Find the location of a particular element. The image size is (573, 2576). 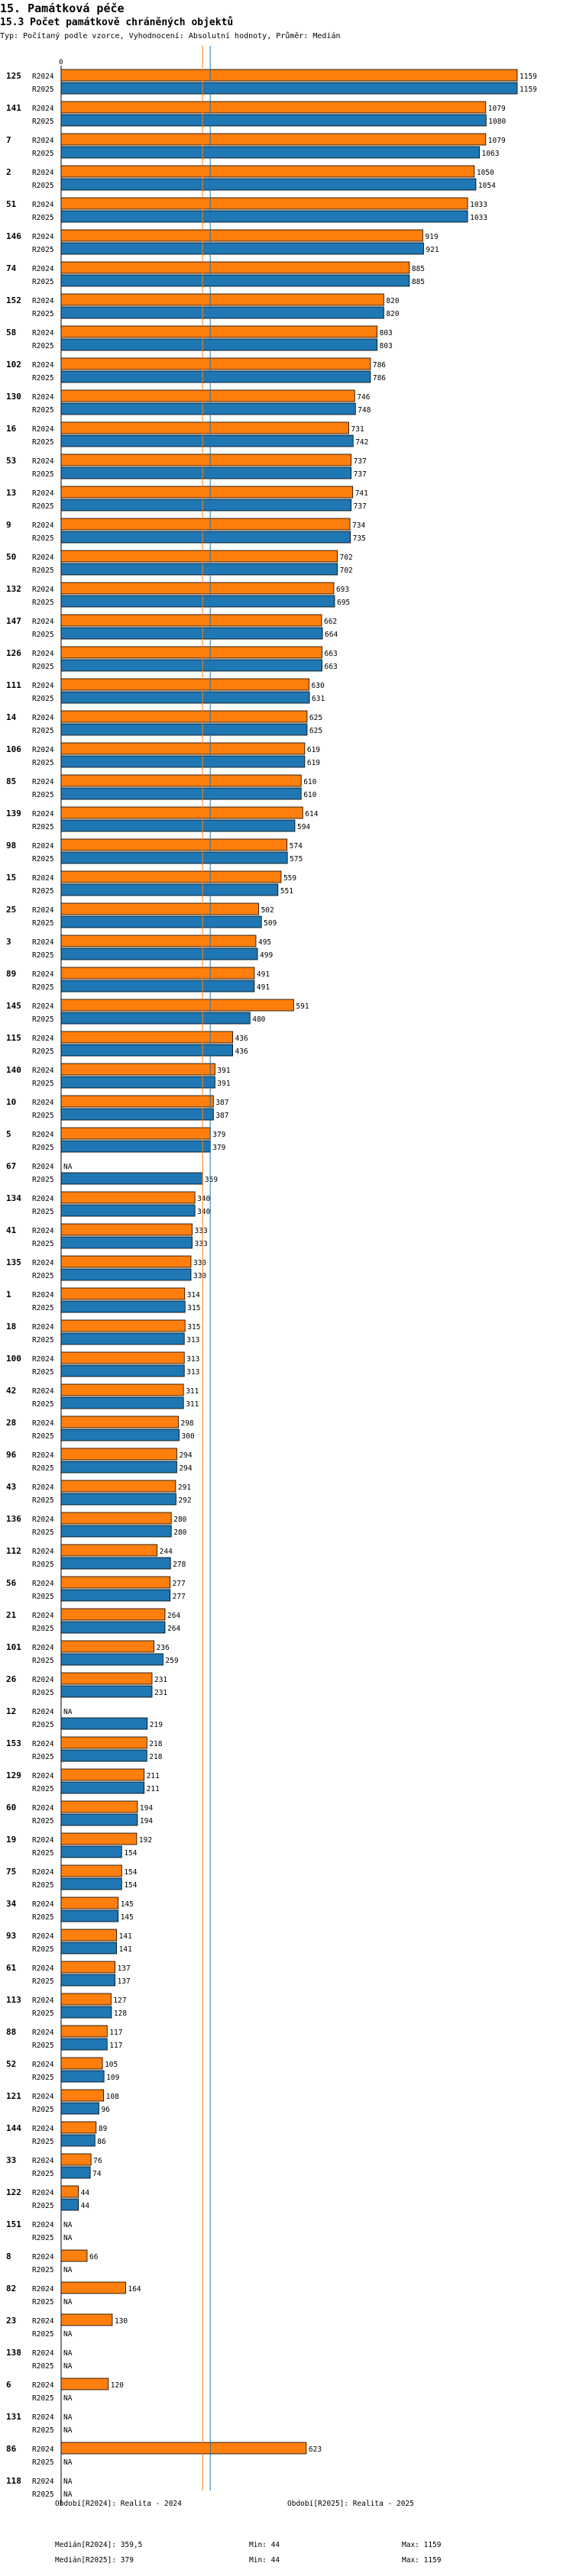

category-label: 58 is located at coordinates (11, 332).